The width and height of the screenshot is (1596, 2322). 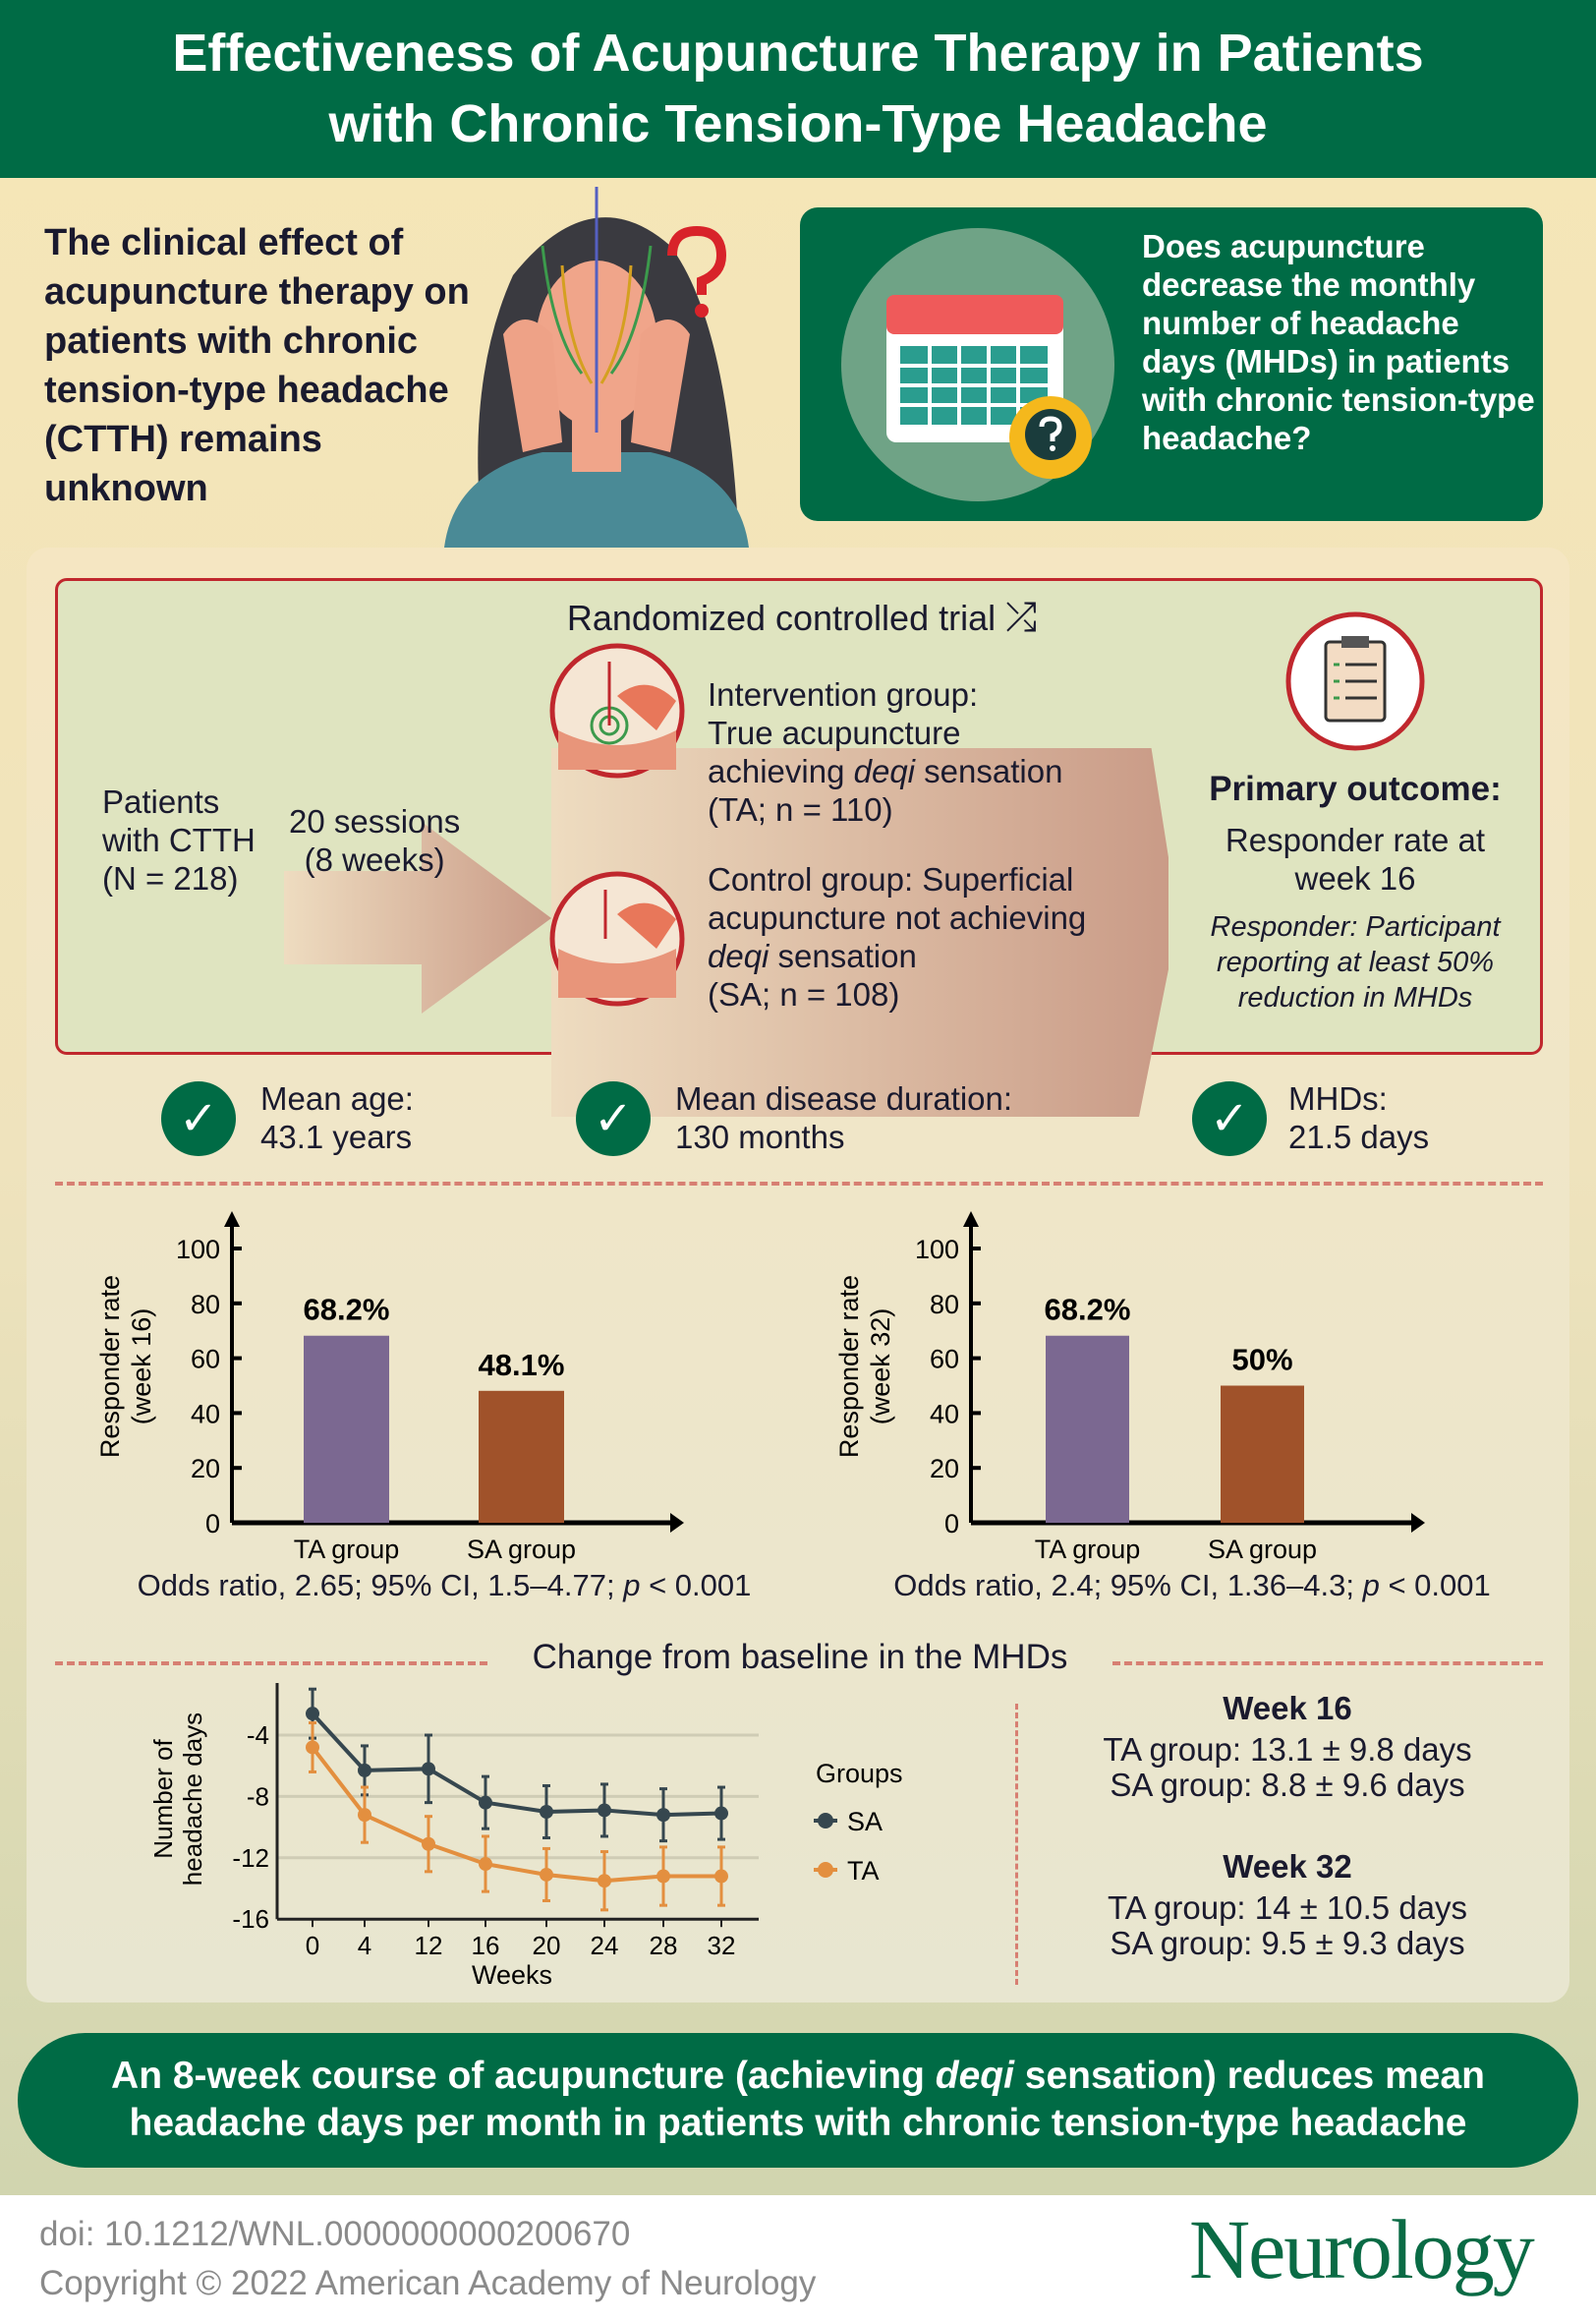 I want to click on patients-text: Patients with CTTH (N = 218), so click(x=179, y=840).